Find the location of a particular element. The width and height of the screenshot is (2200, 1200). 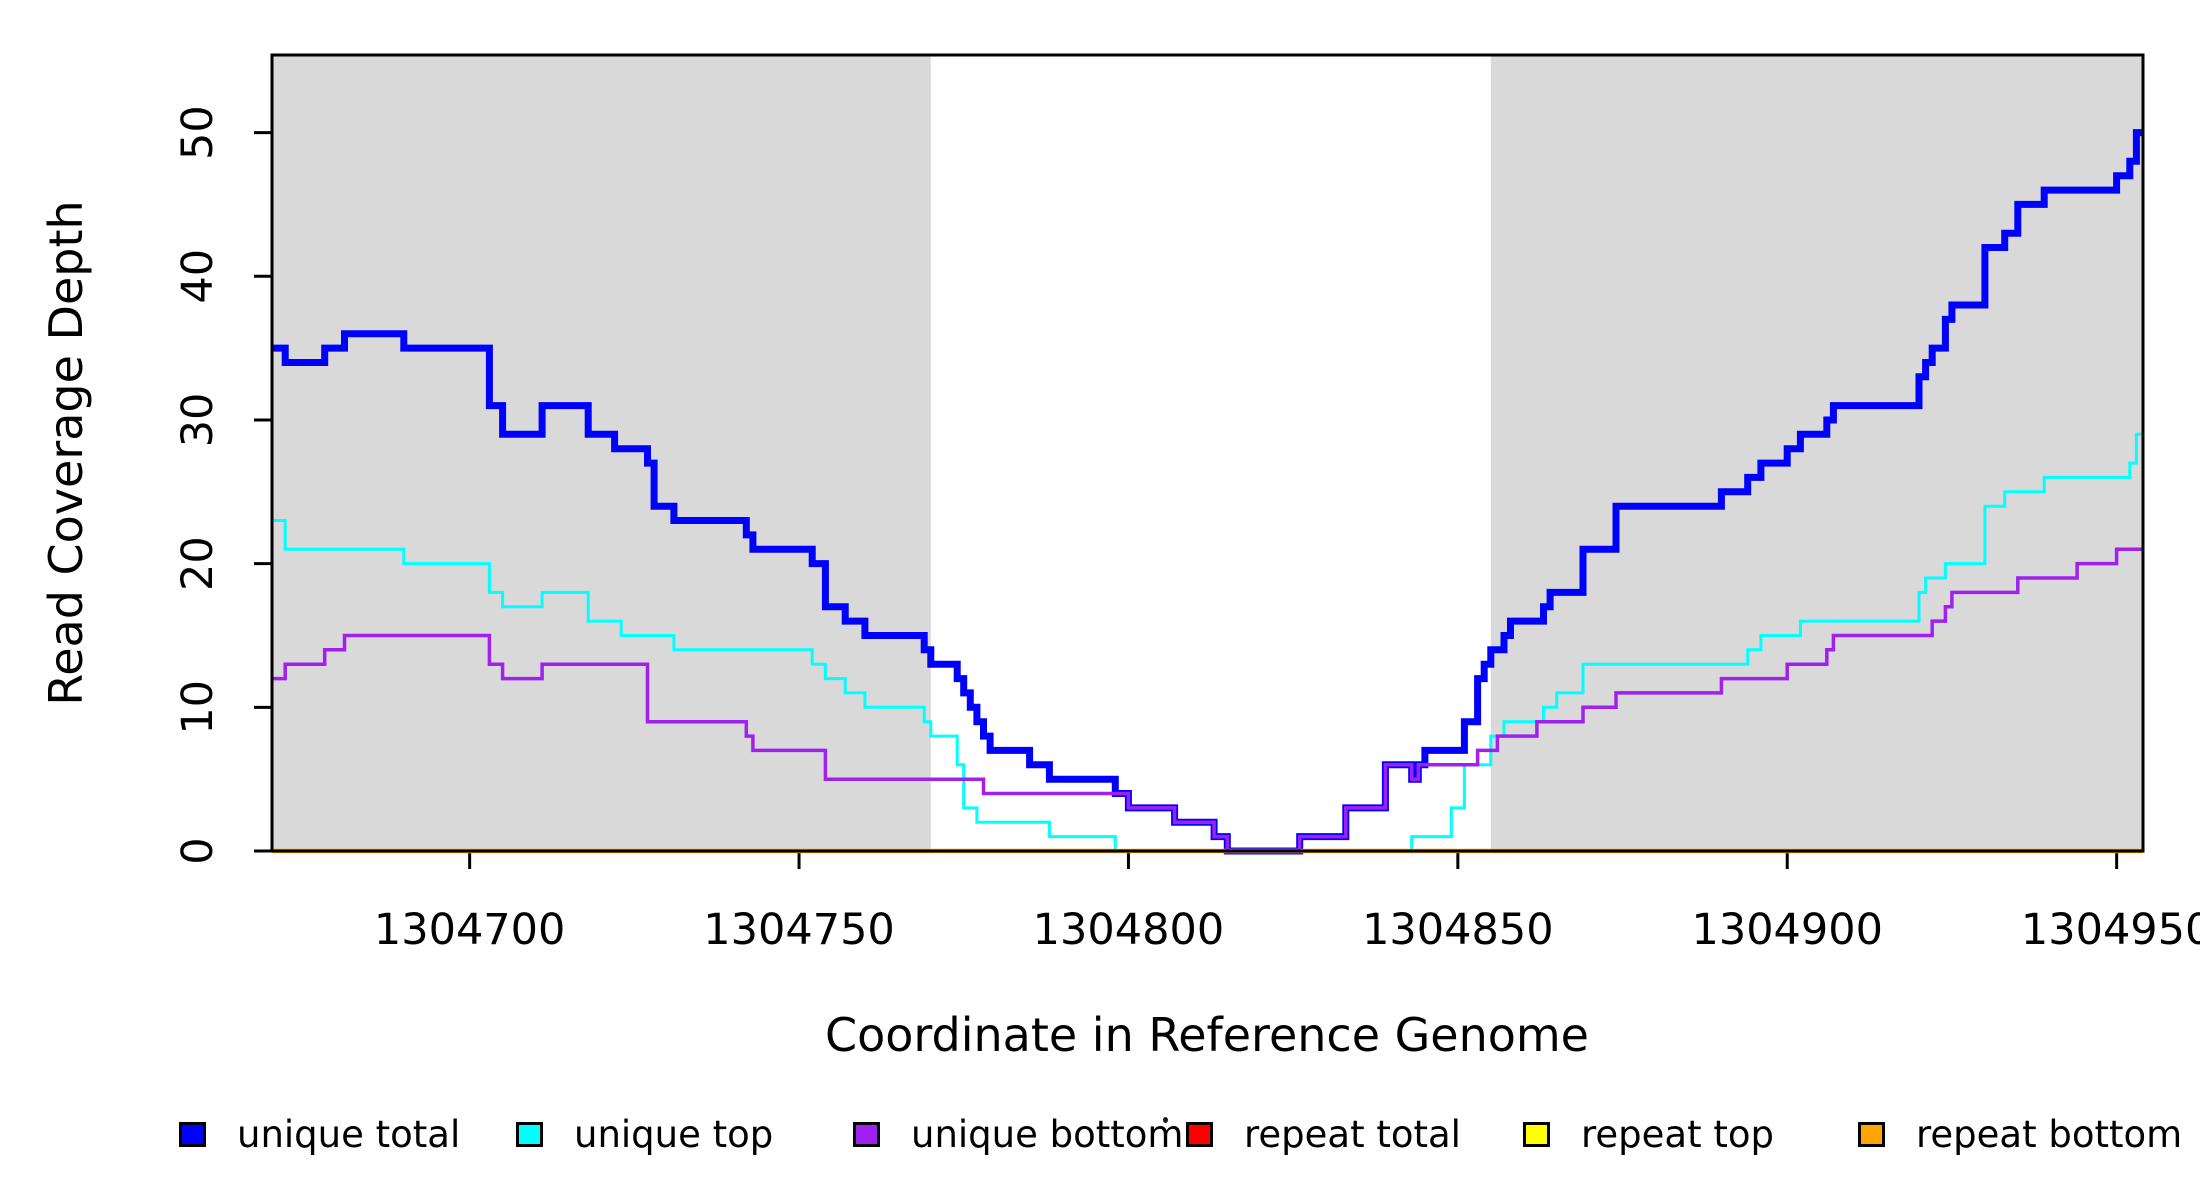

legend-swatch-unique-total is located at coordinates (192, 1134).